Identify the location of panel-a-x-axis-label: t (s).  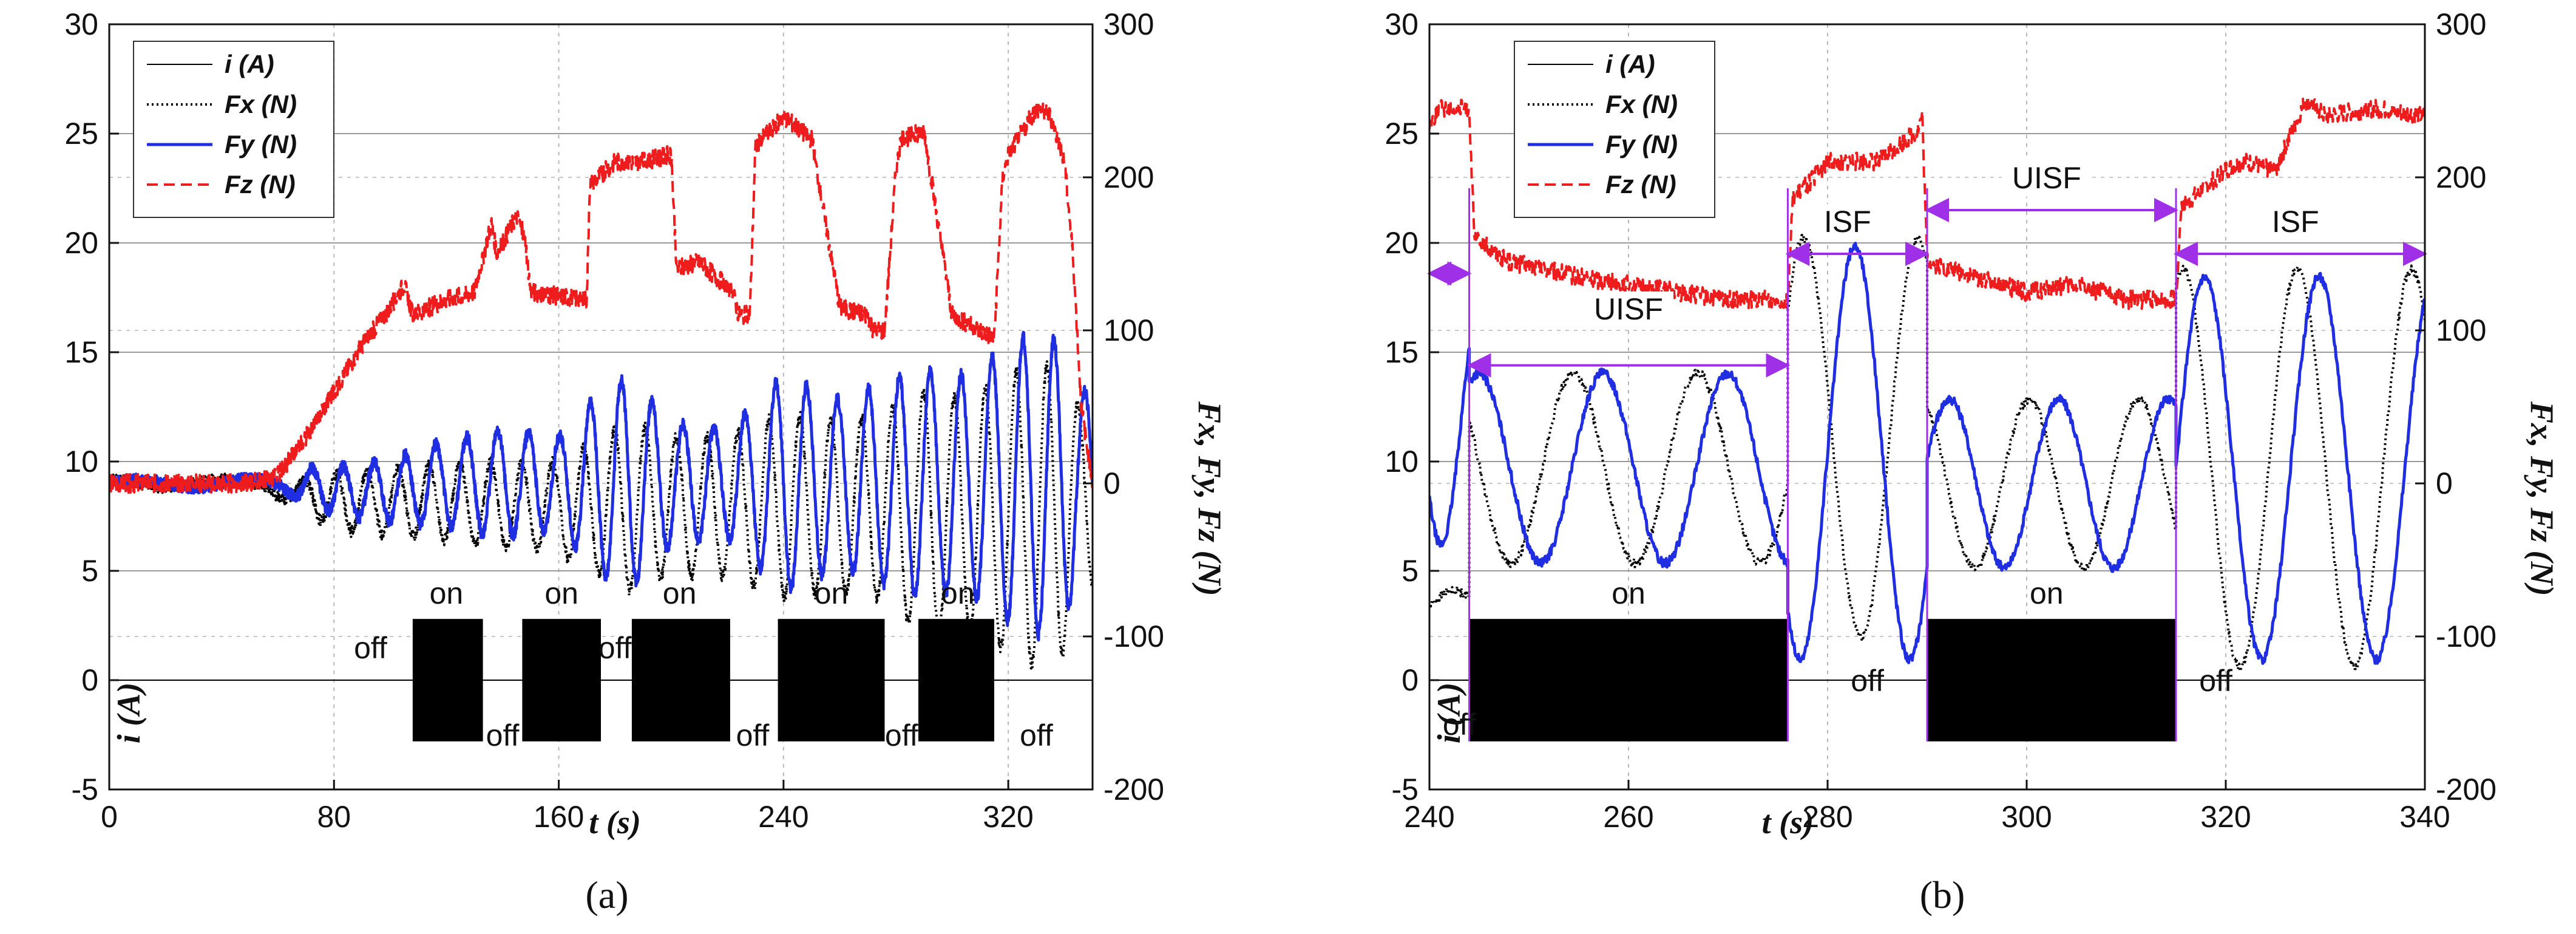
(614, 822).